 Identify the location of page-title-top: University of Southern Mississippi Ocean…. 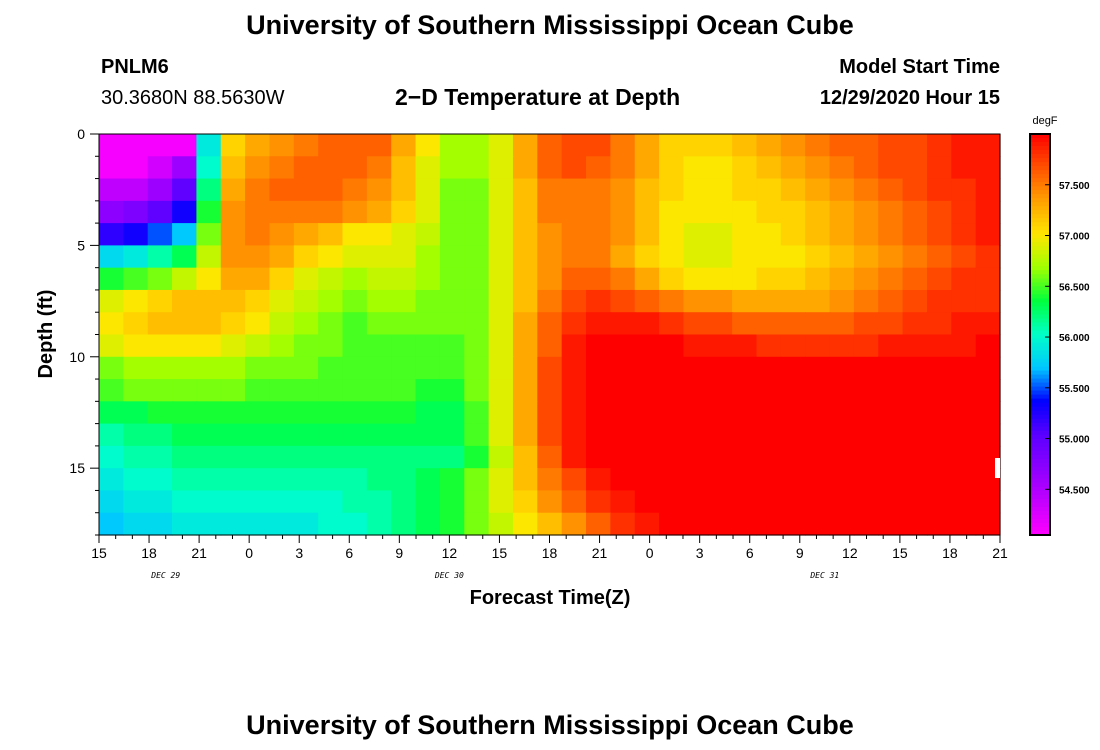
(550, 25).